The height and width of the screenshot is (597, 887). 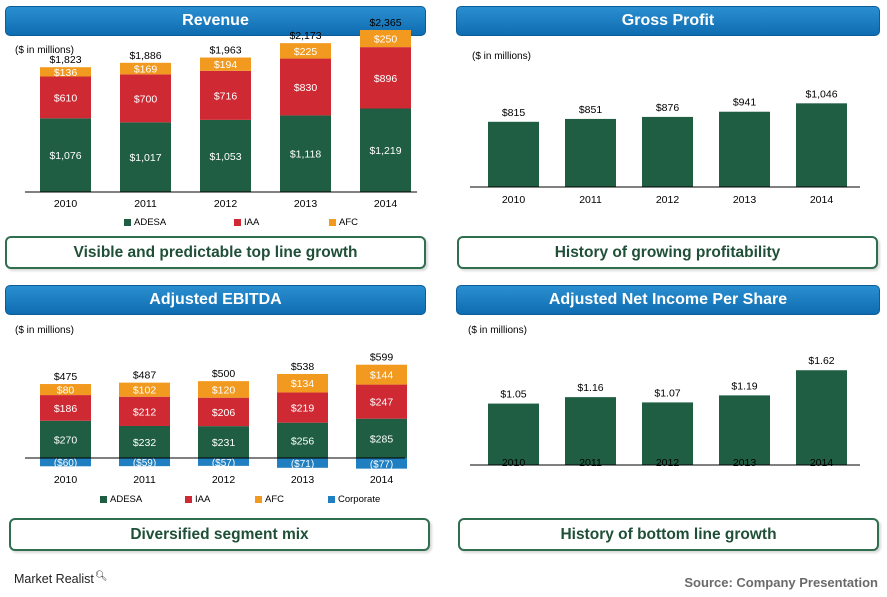 I want to click on net-income-bar-2013, so click(x=744, y=430).